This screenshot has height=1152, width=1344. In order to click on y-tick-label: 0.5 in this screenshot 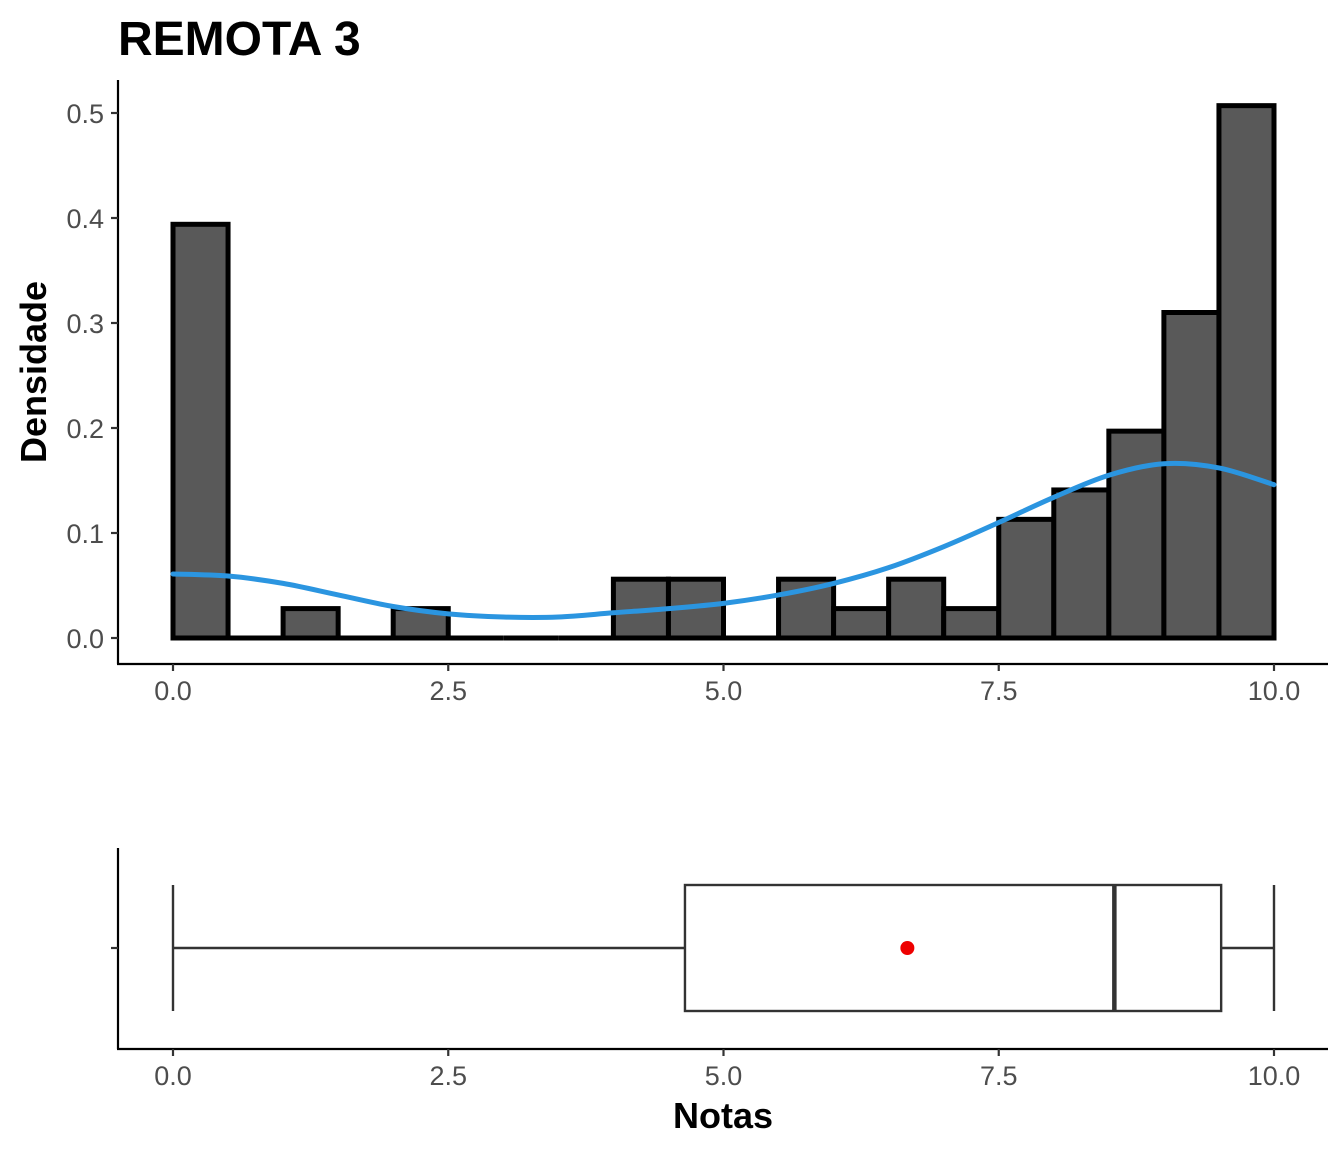, I will do `click(85, 114)`.